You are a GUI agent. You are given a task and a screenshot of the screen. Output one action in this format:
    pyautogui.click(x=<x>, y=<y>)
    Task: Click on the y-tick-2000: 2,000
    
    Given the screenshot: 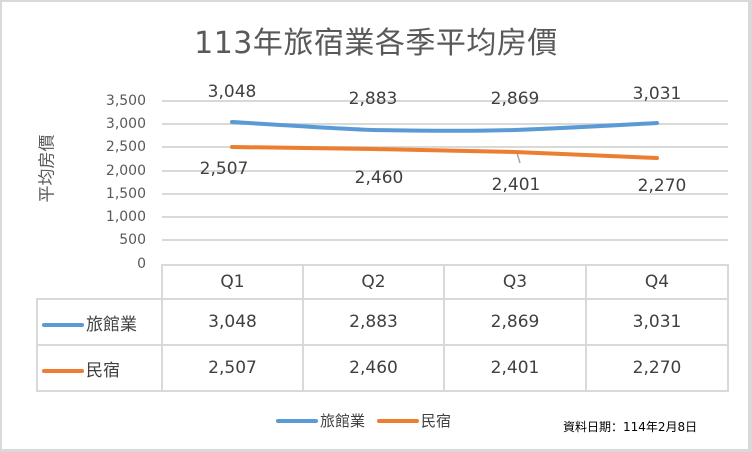 What is the action you would take?
    pyautogui.click(x=125, y=171)
    